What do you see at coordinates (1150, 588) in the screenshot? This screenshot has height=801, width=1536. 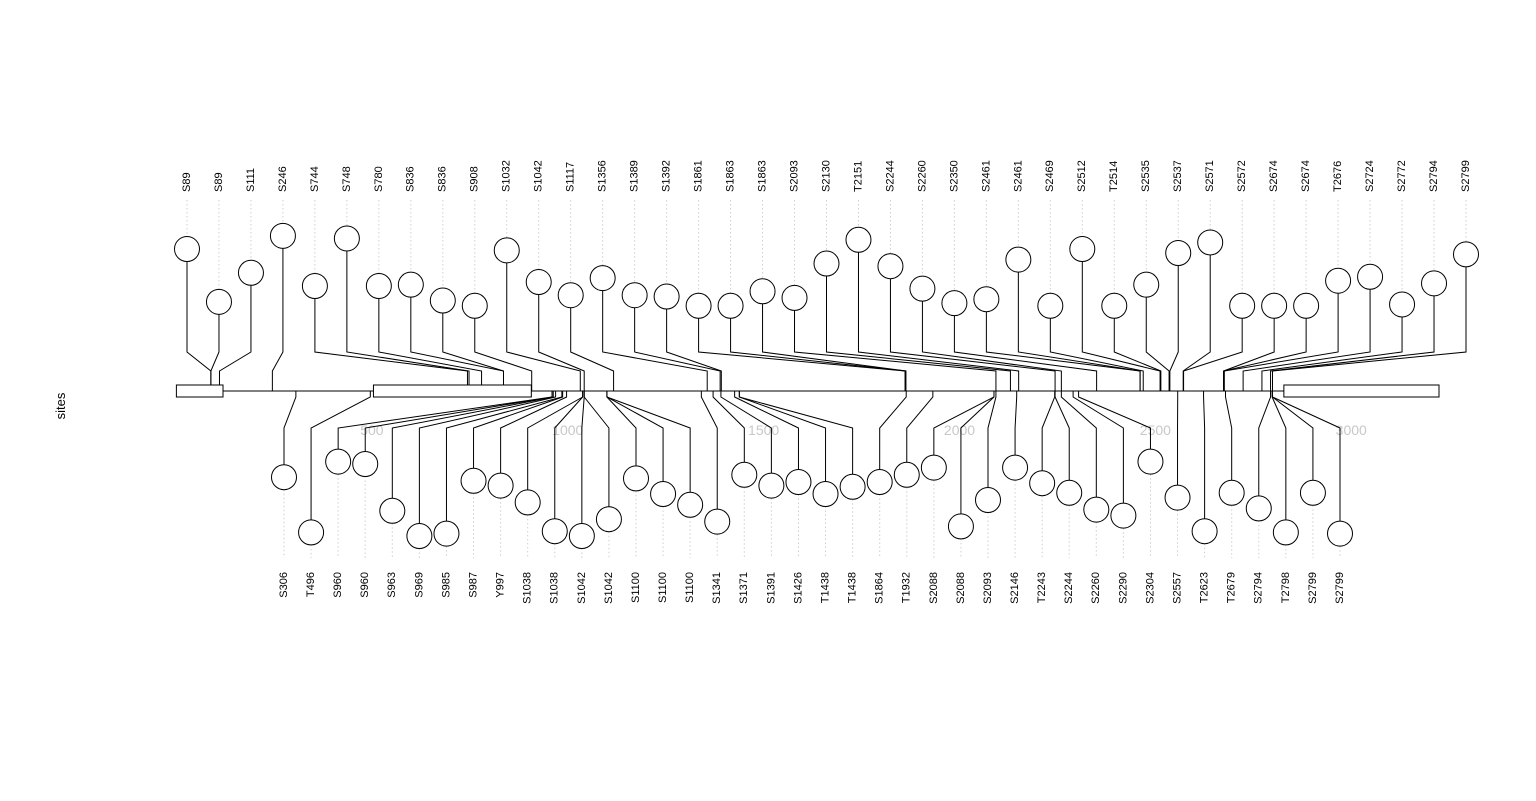 I see `site-label: S2304` at bounding box center [1150, 588].